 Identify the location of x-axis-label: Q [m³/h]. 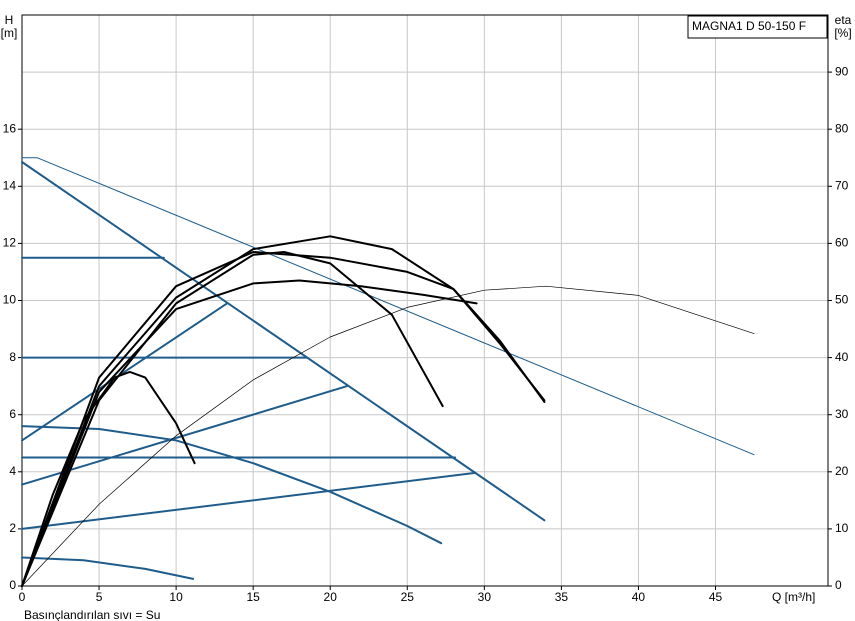
(793, 597).